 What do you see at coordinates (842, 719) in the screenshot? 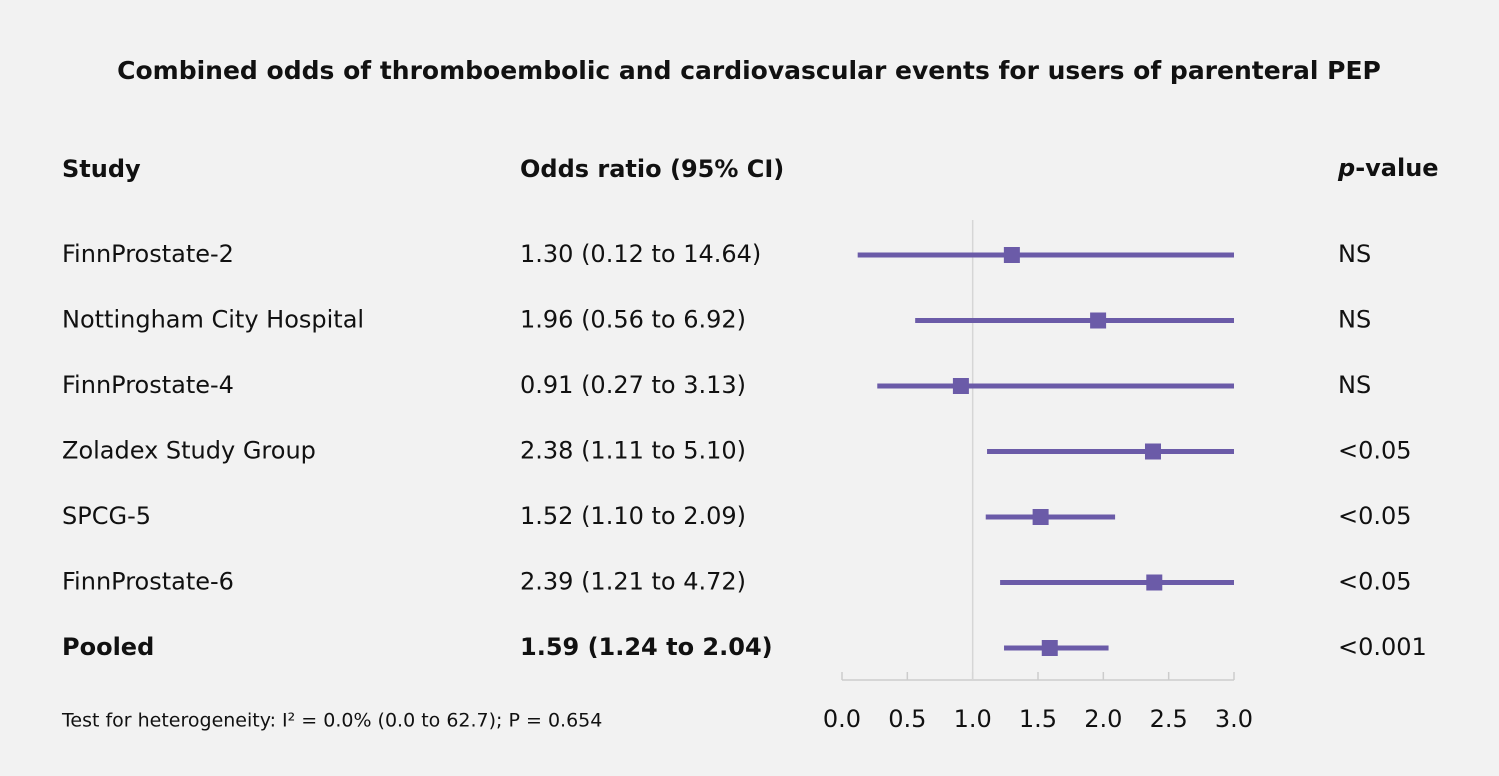
I see `x-tick-label: 0.0` at bounding box center [842, 719].